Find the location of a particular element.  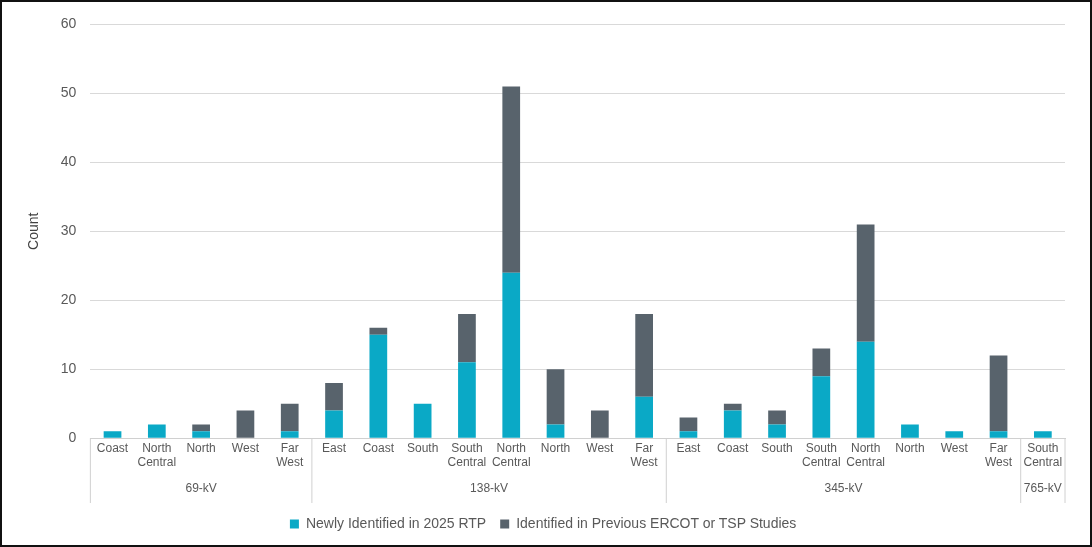

y-tick-label: 60 is located at coordinates (68, 23).